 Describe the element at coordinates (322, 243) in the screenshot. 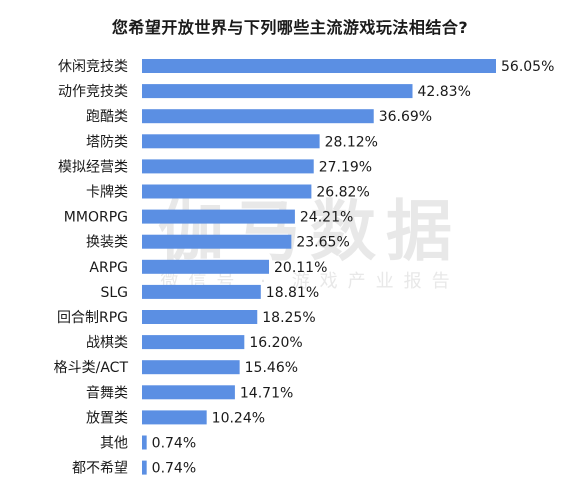

I see `value-label: 23.65%` at that location.